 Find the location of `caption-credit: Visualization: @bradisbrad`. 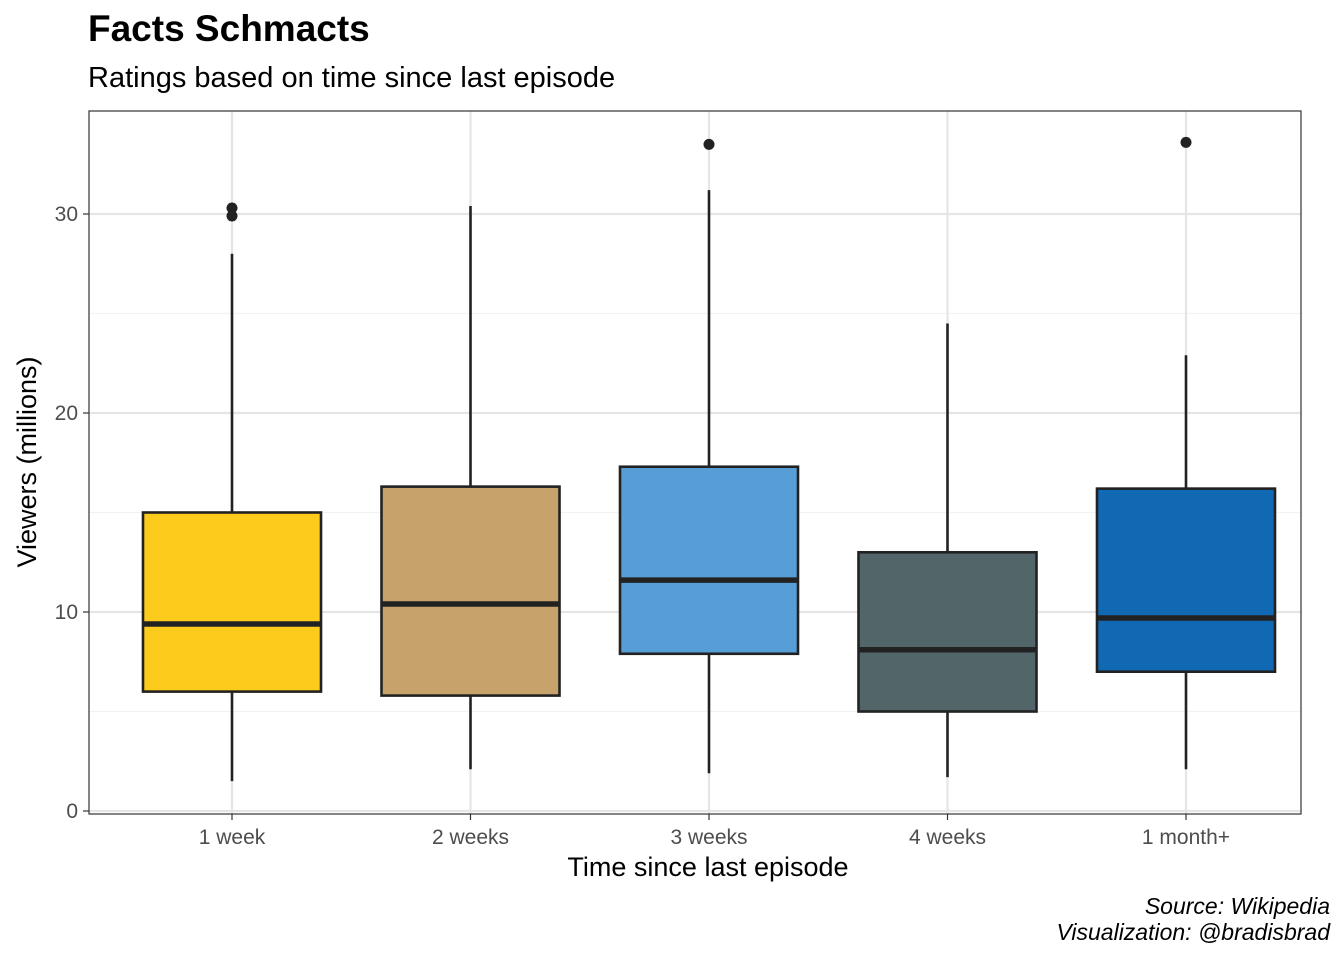

caption-credit: Visualization: @bradisbrad is located at coordinates (1193, 932).